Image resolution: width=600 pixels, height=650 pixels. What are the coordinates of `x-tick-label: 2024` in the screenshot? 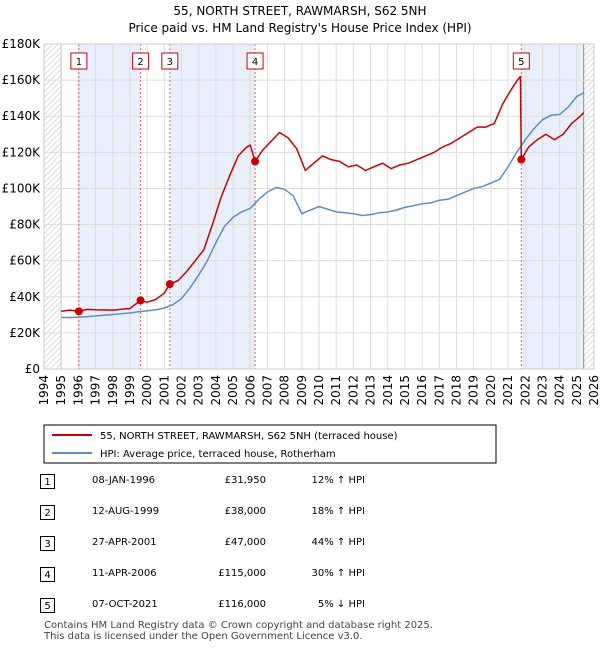 It's located at (560, 390).